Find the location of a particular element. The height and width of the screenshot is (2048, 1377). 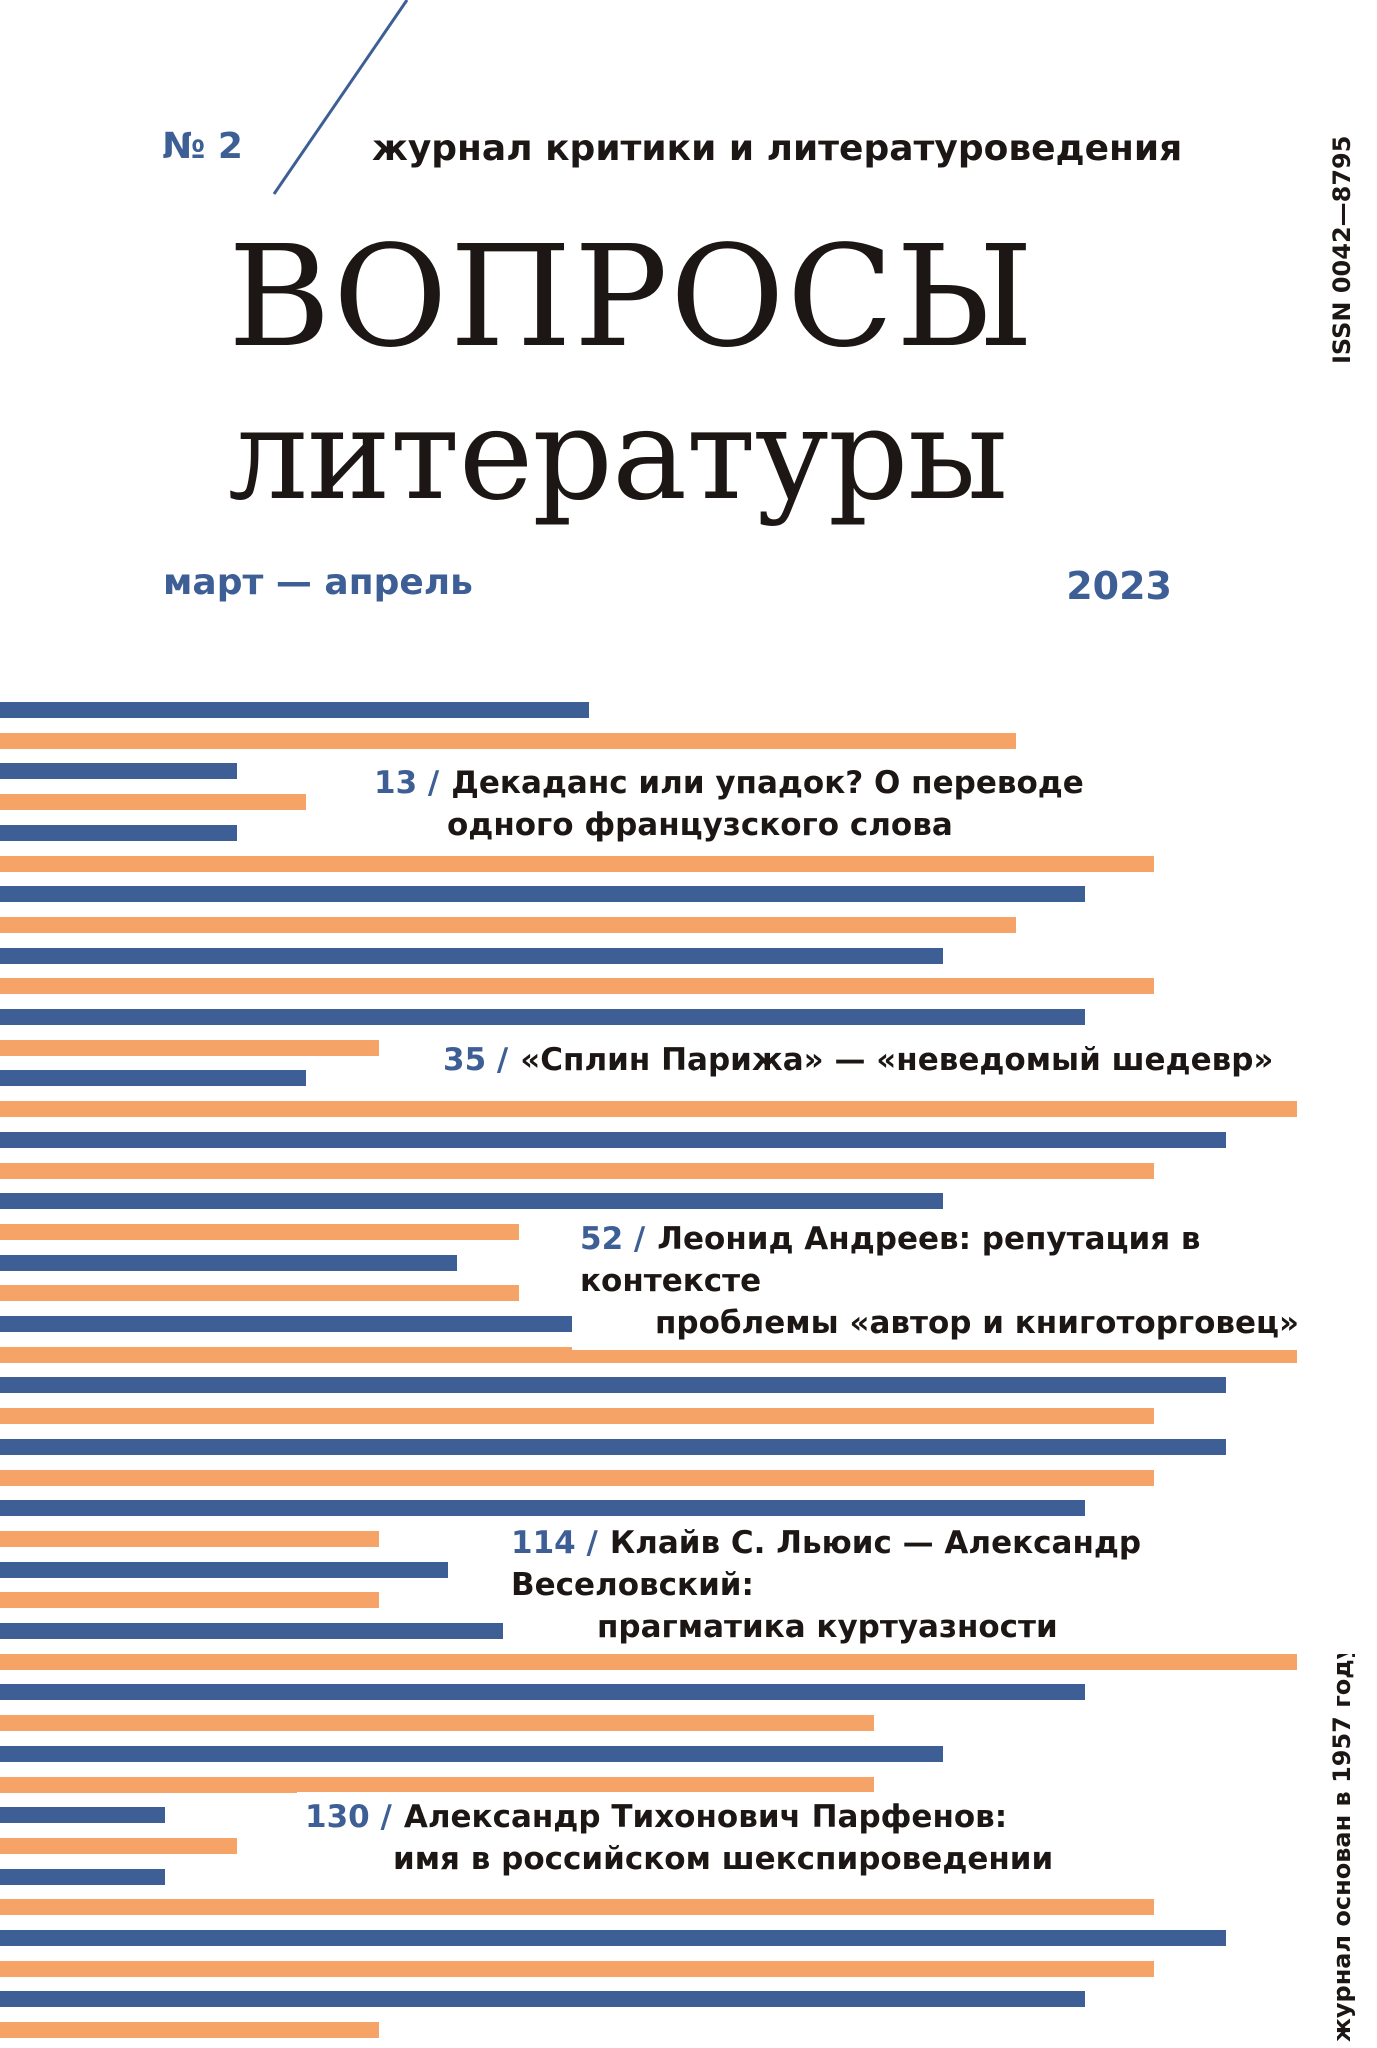

article-page: 130 / is located at coordinates (348, 1817).